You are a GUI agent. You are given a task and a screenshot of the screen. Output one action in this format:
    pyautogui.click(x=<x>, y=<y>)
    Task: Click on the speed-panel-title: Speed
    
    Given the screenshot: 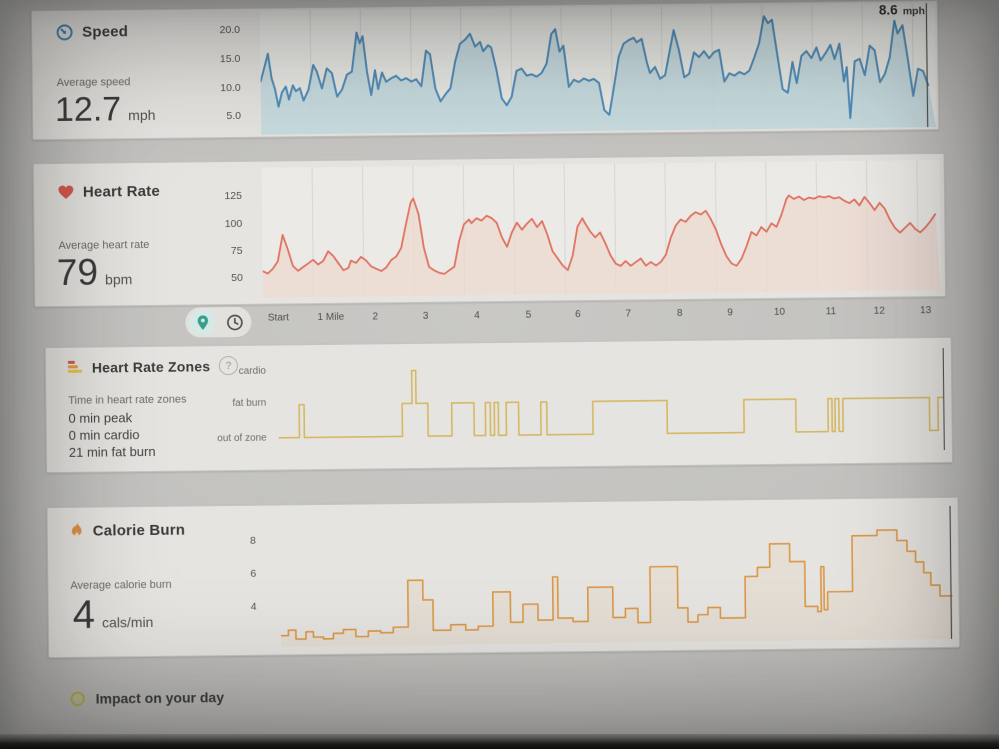 What is the action you would take?
    pyautogui.click(x=92, y=32)
    